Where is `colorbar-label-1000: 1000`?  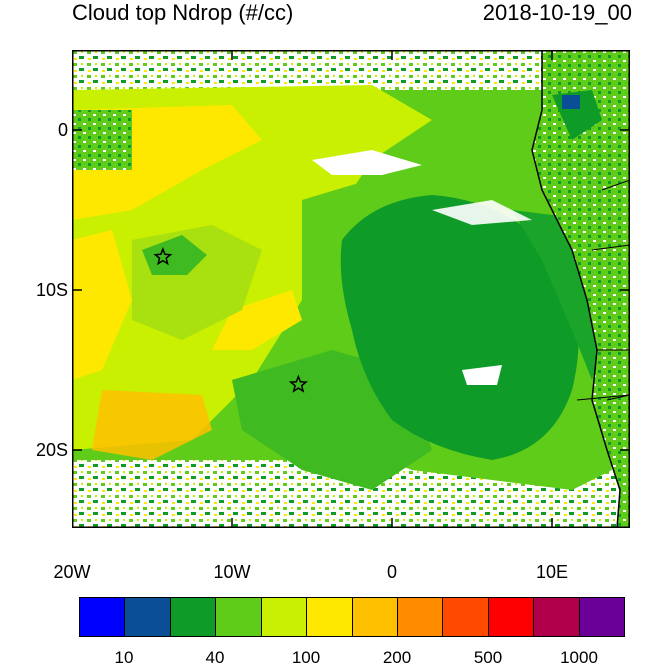
colorbar-label-1000: 1000 is located at coordinates (579, 657).